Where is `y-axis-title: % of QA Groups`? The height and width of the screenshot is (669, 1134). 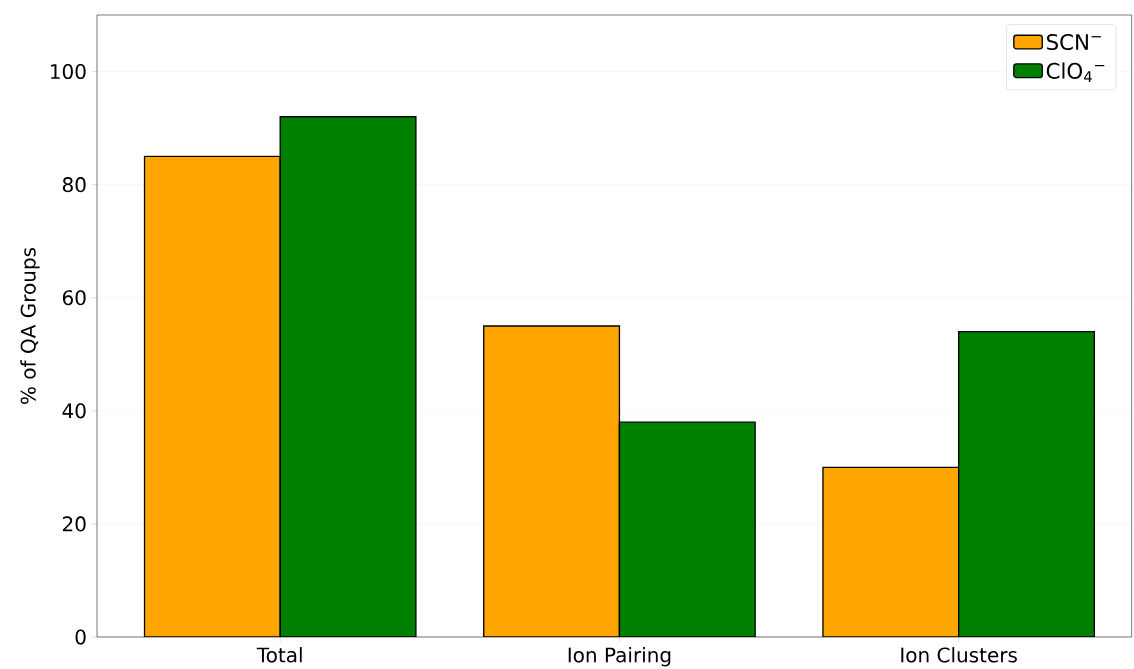 y-axis-title: % of QA Groups is located at coordinates (30, 325).